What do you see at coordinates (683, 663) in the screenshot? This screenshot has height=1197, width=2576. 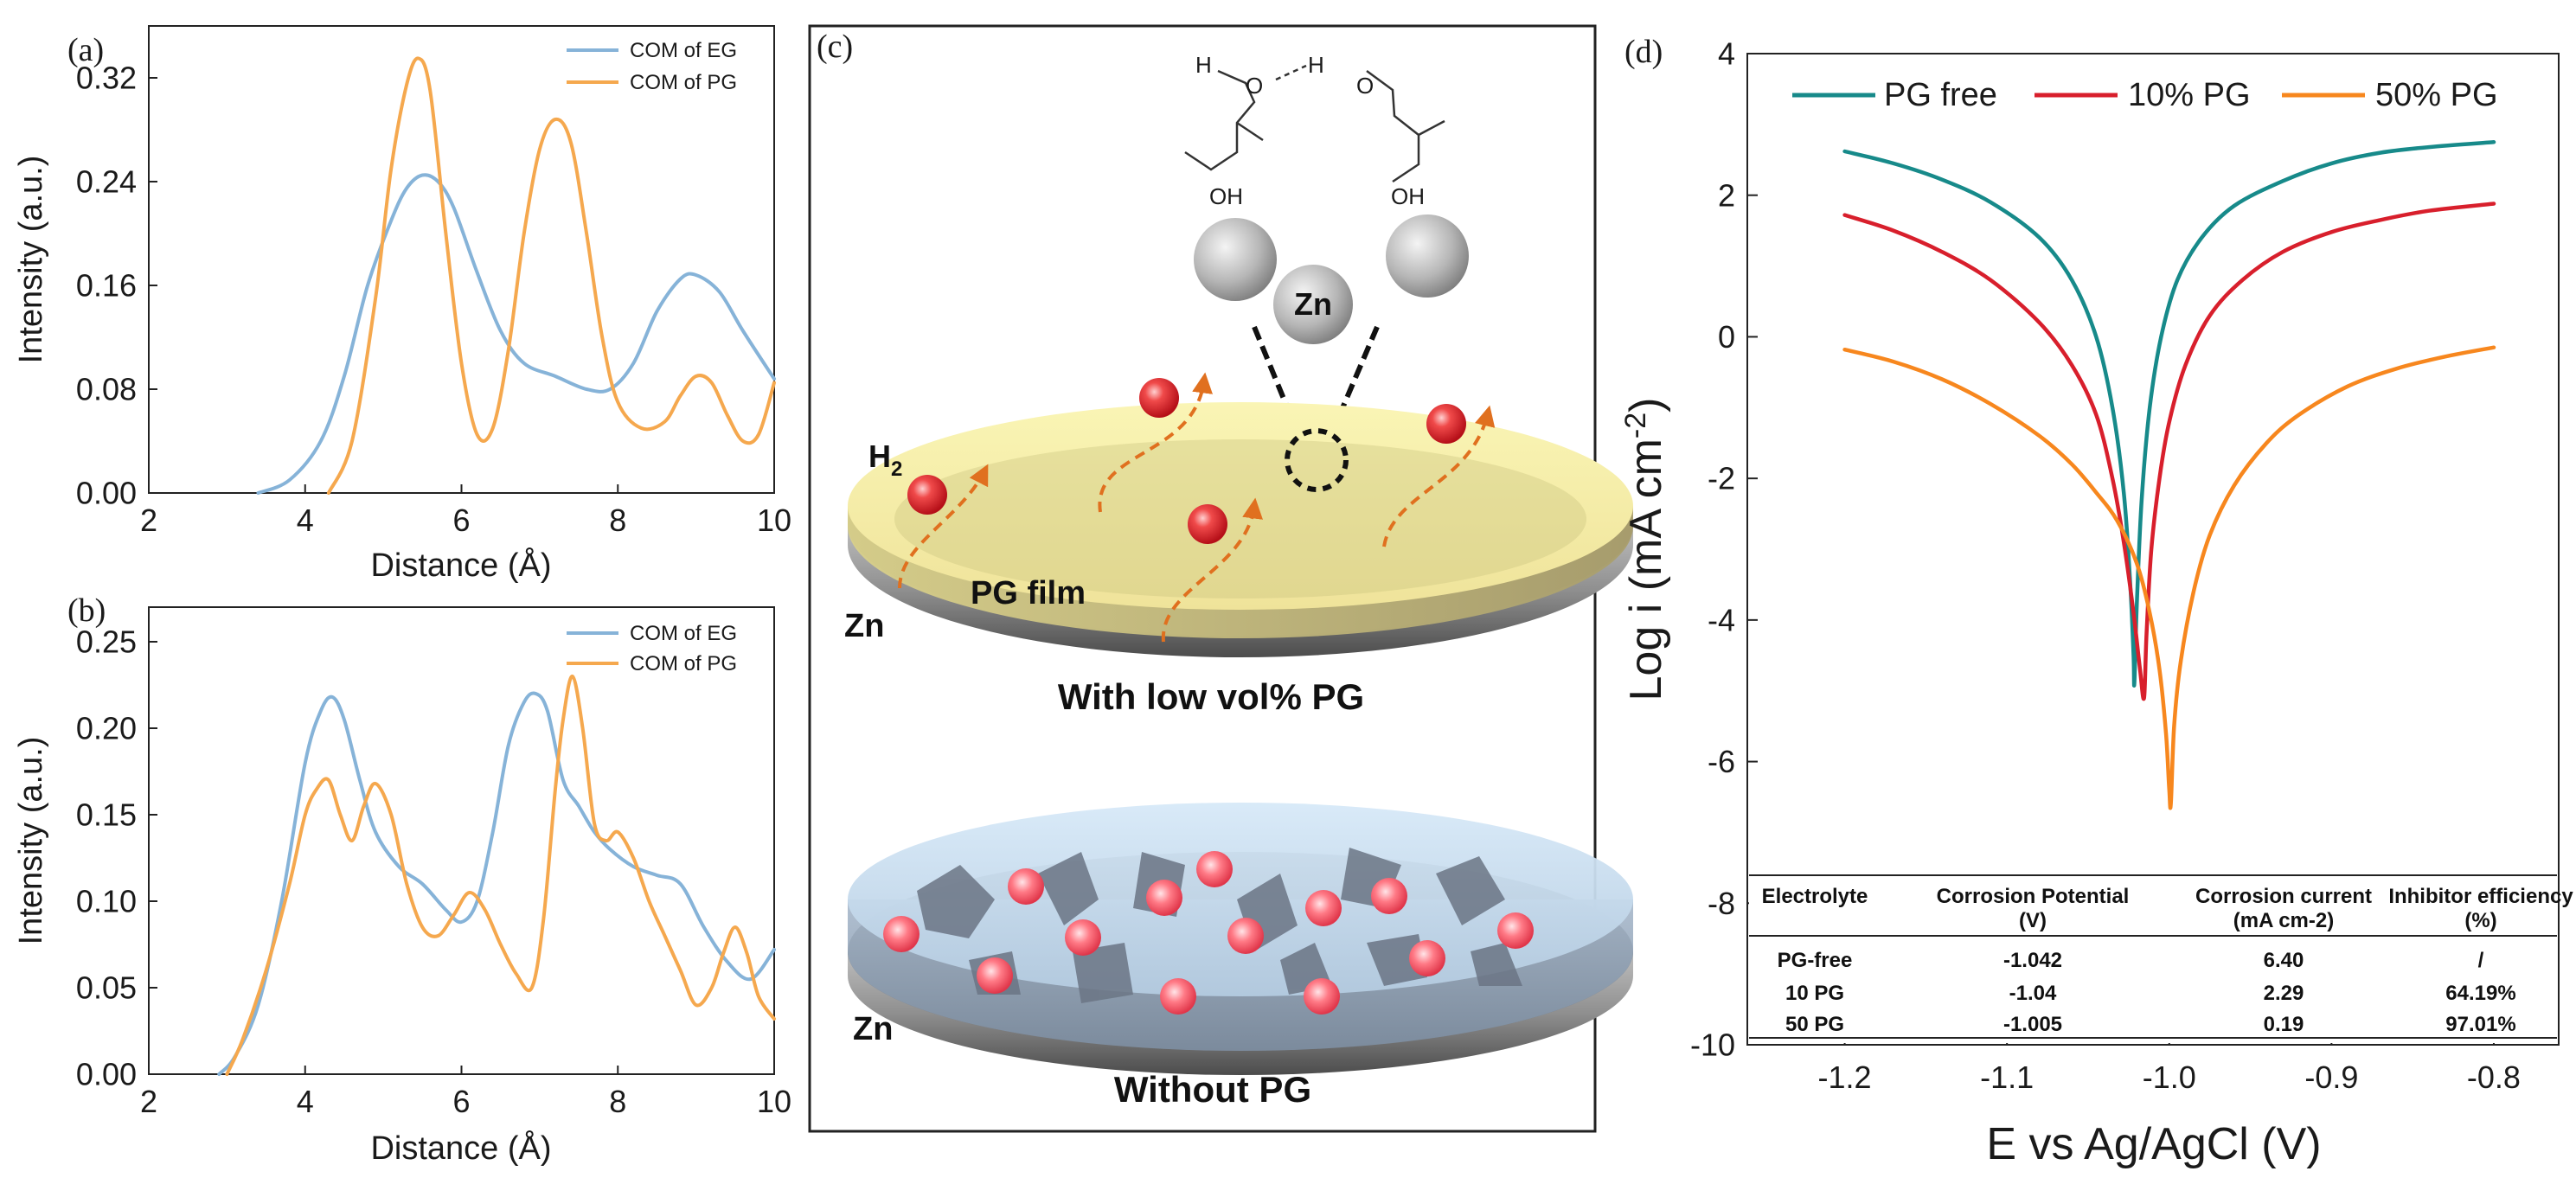 I see `legend-b-pg-label: COM of PG` at bounding box center [683, 663].